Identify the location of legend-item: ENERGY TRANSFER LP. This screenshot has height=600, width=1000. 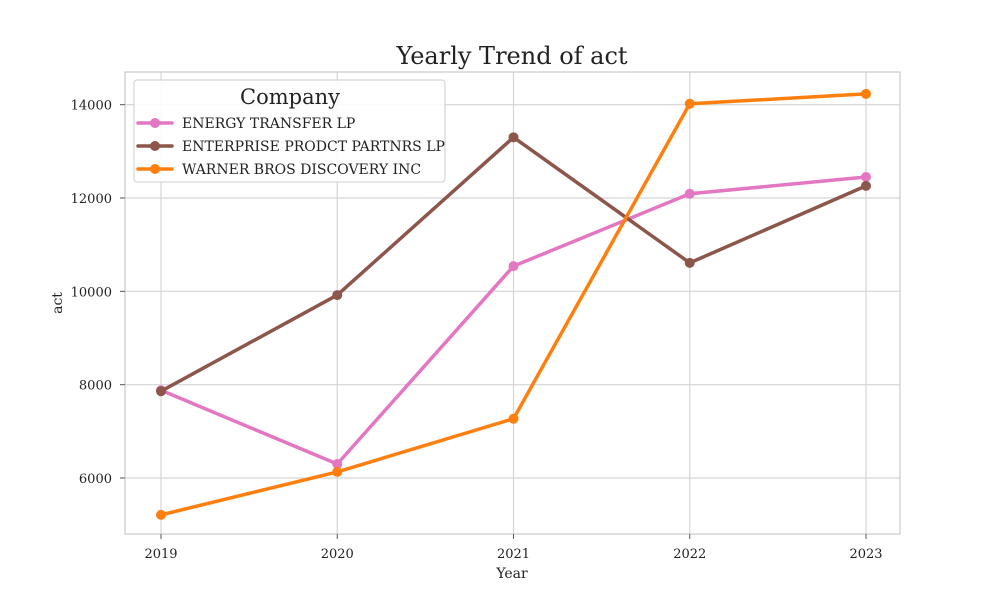
(245, 124).